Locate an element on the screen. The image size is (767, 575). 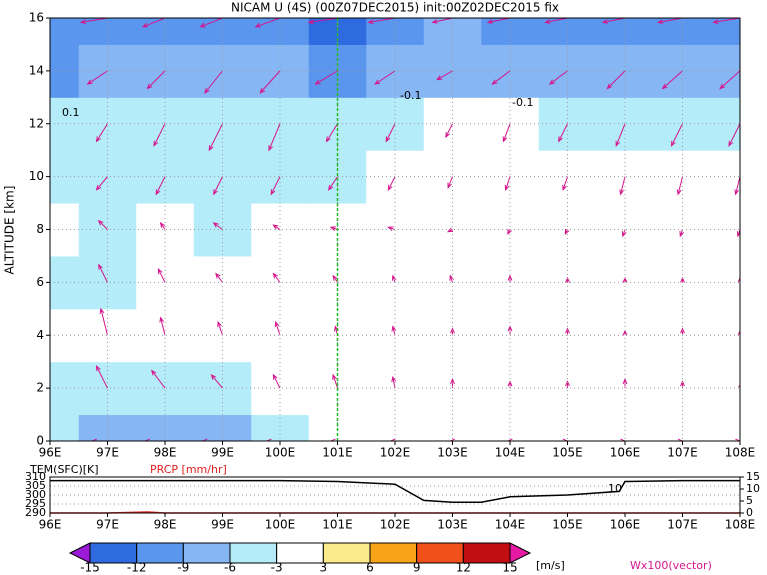
y2-tick-label: 0 is located at coordinates (749, 512).